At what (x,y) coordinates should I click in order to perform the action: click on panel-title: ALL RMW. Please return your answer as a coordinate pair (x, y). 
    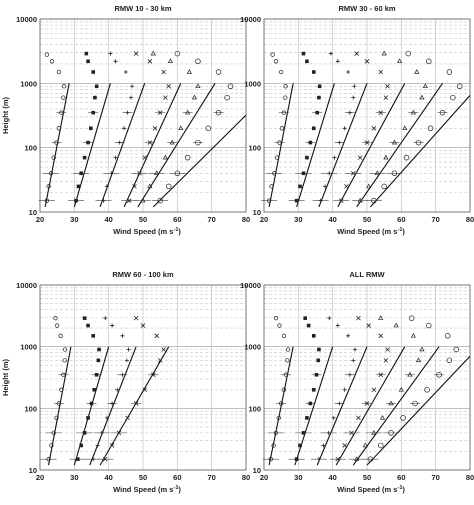
    Looking at the image, I should click on (367, 274).